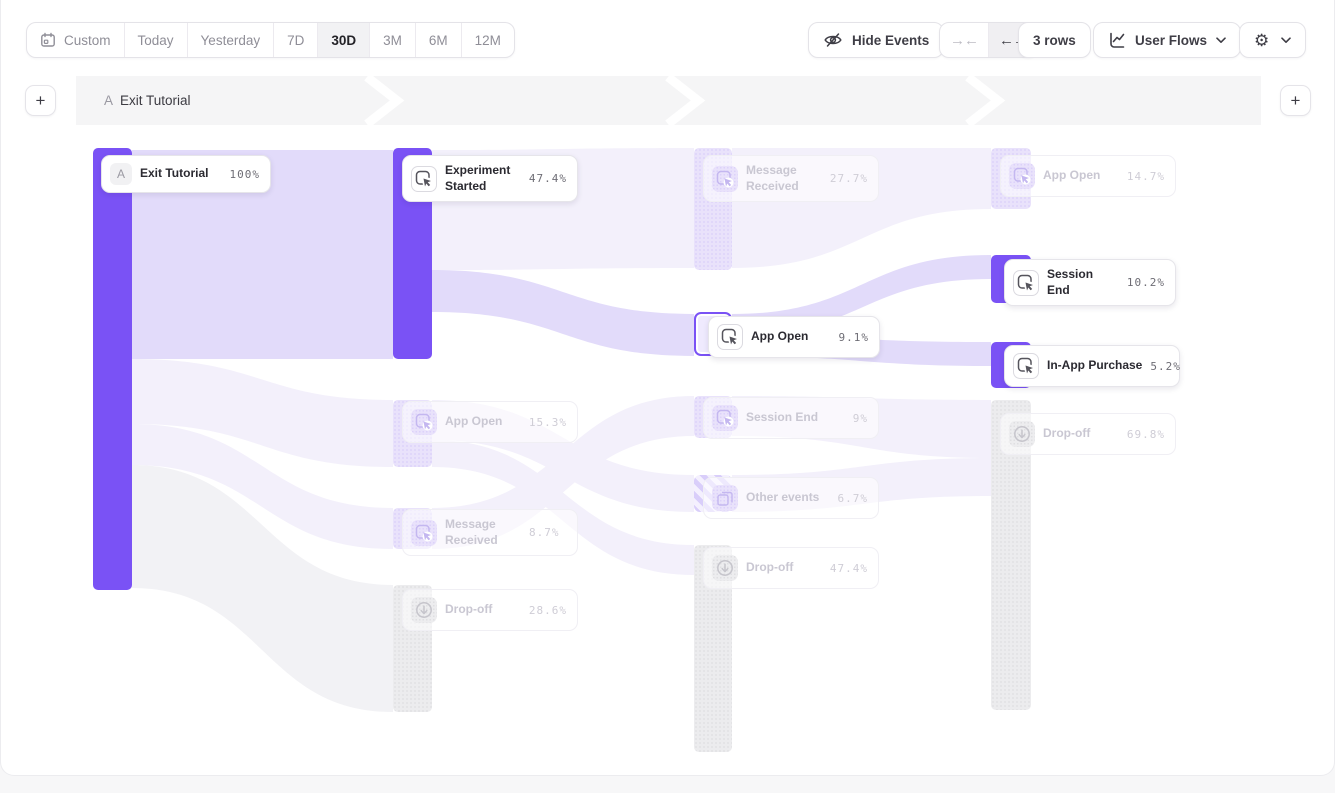 This screenshot has width=1335, height=793. What do you see at coordinates (40, 100) in the screenshot?
I see `add-step-left-button: +` at bounding box center [40, 100].